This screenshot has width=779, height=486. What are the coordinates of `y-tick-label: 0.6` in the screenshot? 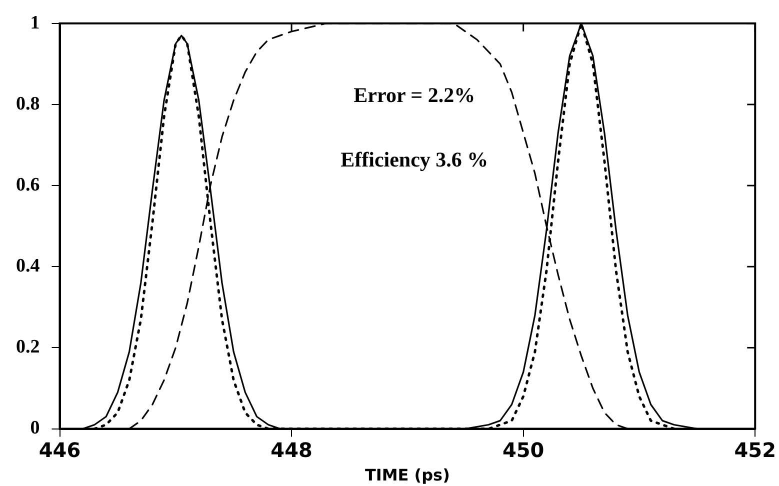 It's located at (28, 185).